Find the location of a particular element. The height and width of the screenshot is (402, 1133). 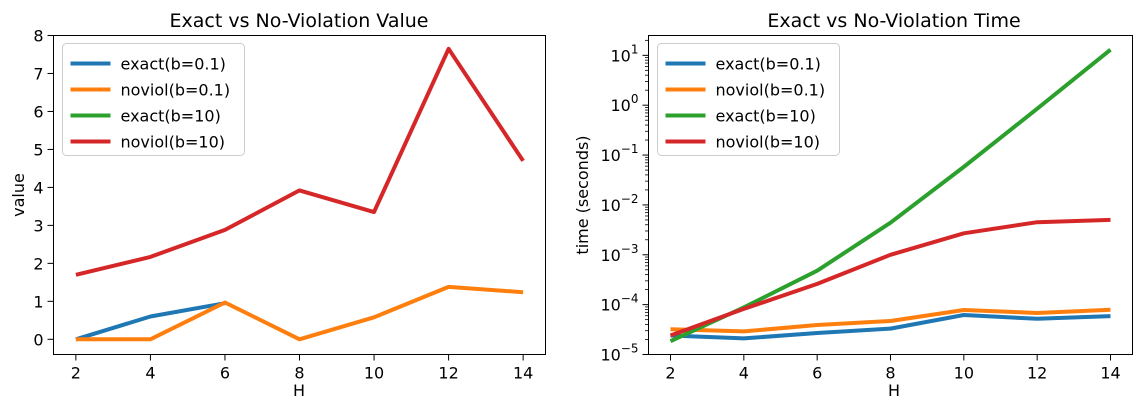

y-tick-label: 8 is located at coordinates (38, 36).